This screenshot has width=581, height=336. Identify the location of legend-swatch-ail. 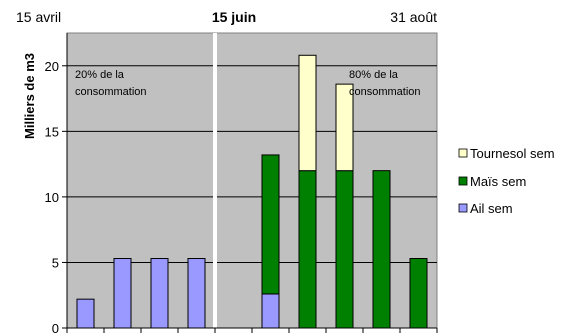
(463, 208).